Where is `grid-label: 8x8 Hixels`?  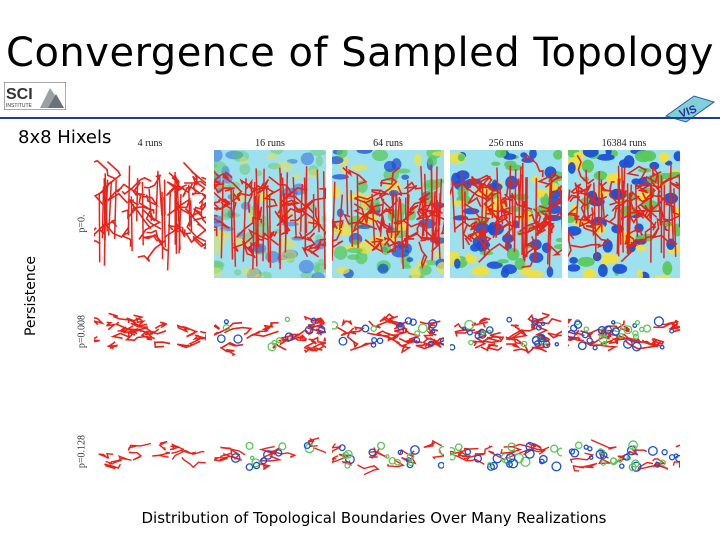 grid-label: 8x8 Hixels is located at coordinates (65, 137).